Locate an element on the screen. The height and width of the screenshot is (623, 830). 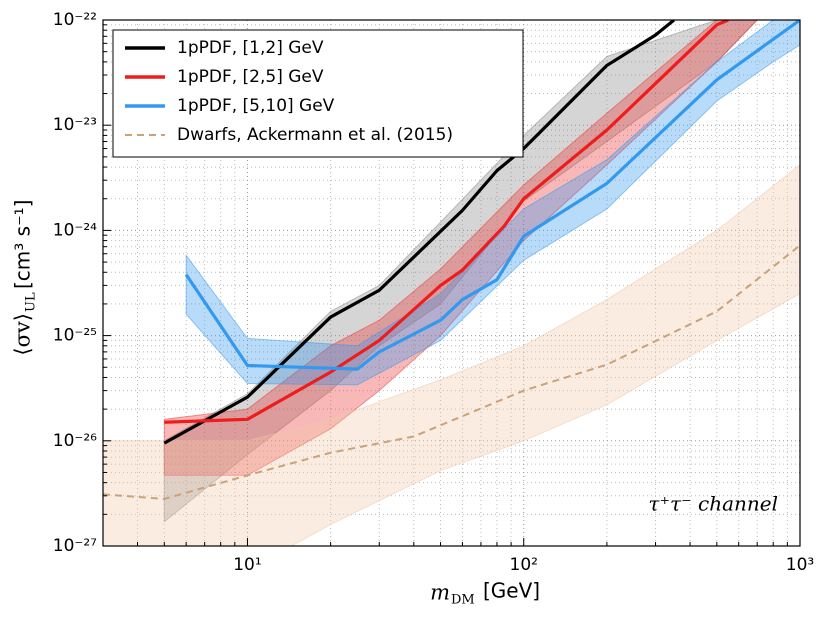
y-tick-label: 10⁻²⁴ is located at coordinates (75, 230).